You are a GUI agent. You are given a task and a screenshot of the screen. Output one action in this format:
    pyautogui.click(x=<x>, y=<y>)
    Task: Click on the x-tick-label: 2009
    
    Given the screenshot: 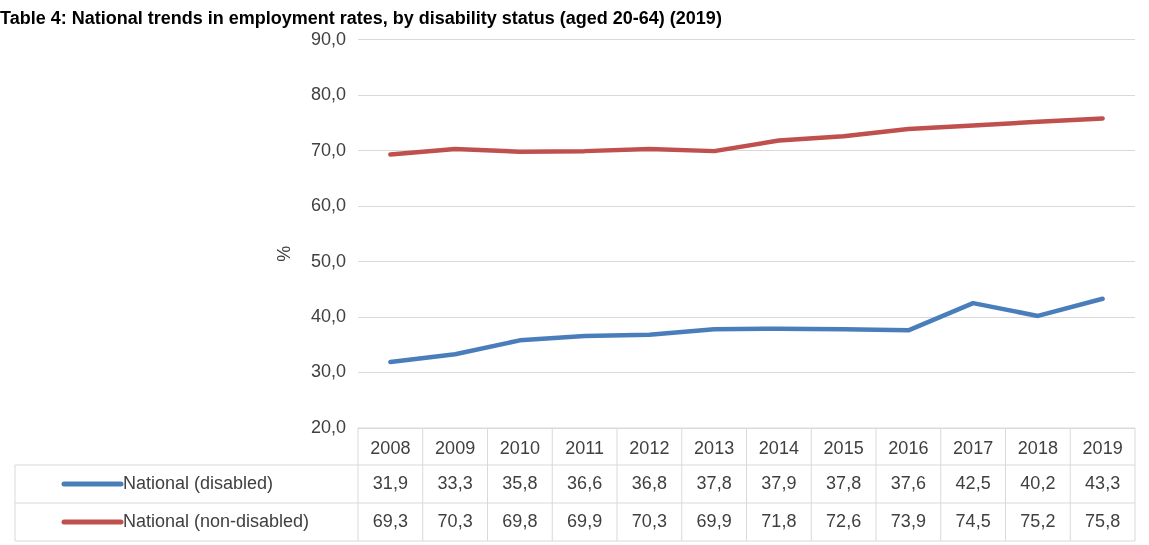 What is the action you would take?
    pyautogui.click(x=455, y=447)
    